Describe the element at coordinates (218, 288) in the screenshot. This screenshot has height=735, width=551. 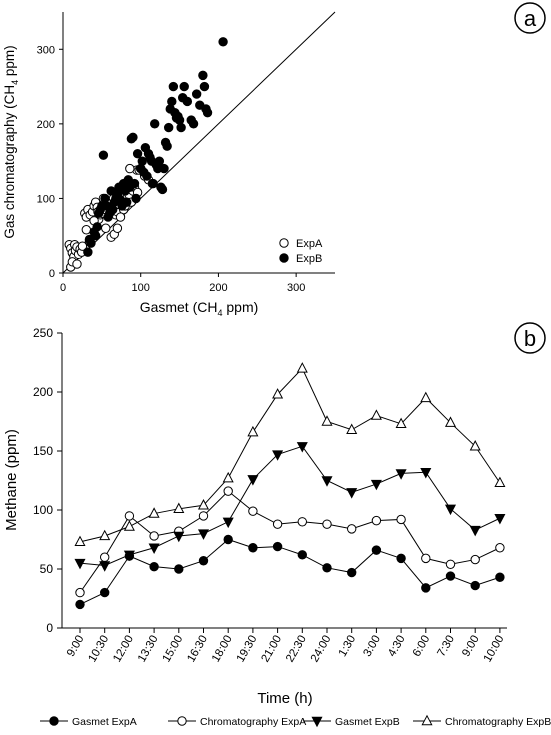
I see `panel-a-x-tick-label: 200` at that location.